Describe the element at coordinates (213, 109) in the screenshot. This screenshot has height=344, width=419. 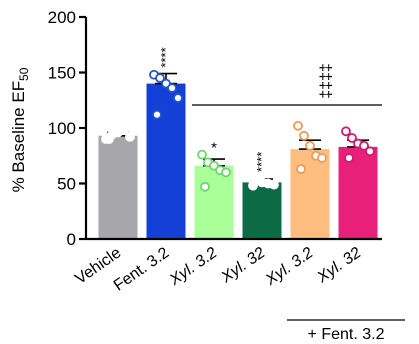
I see `significance-labels: *********` at that location.